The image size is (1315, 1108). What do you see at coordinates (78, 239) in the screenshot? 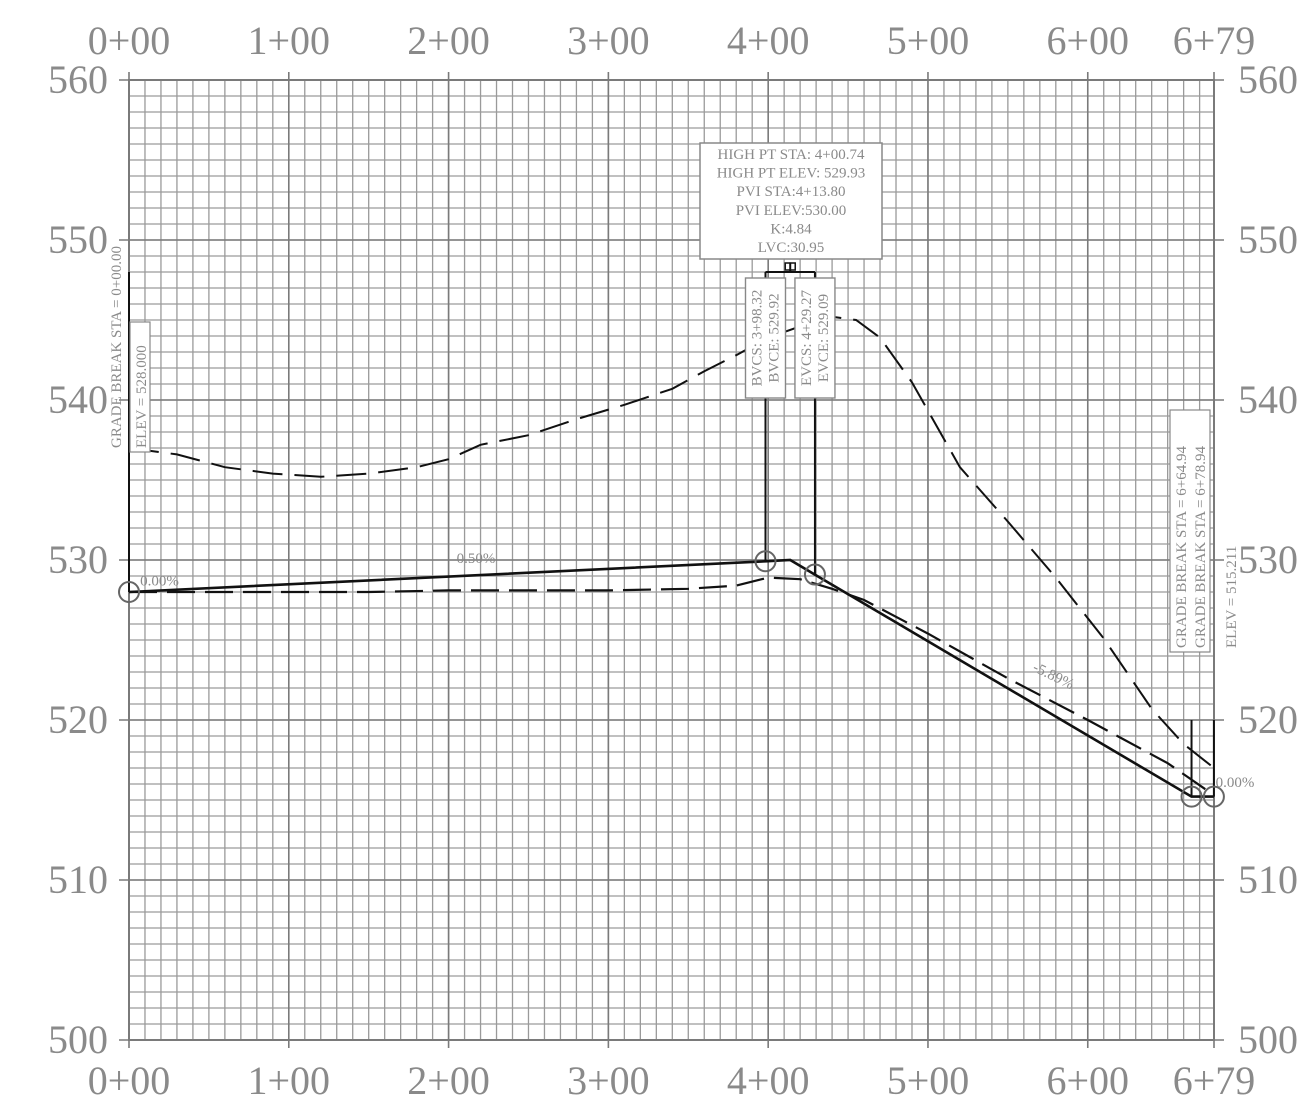
I see `y-tick-label-left: 550` at bounding box center [78, 239].